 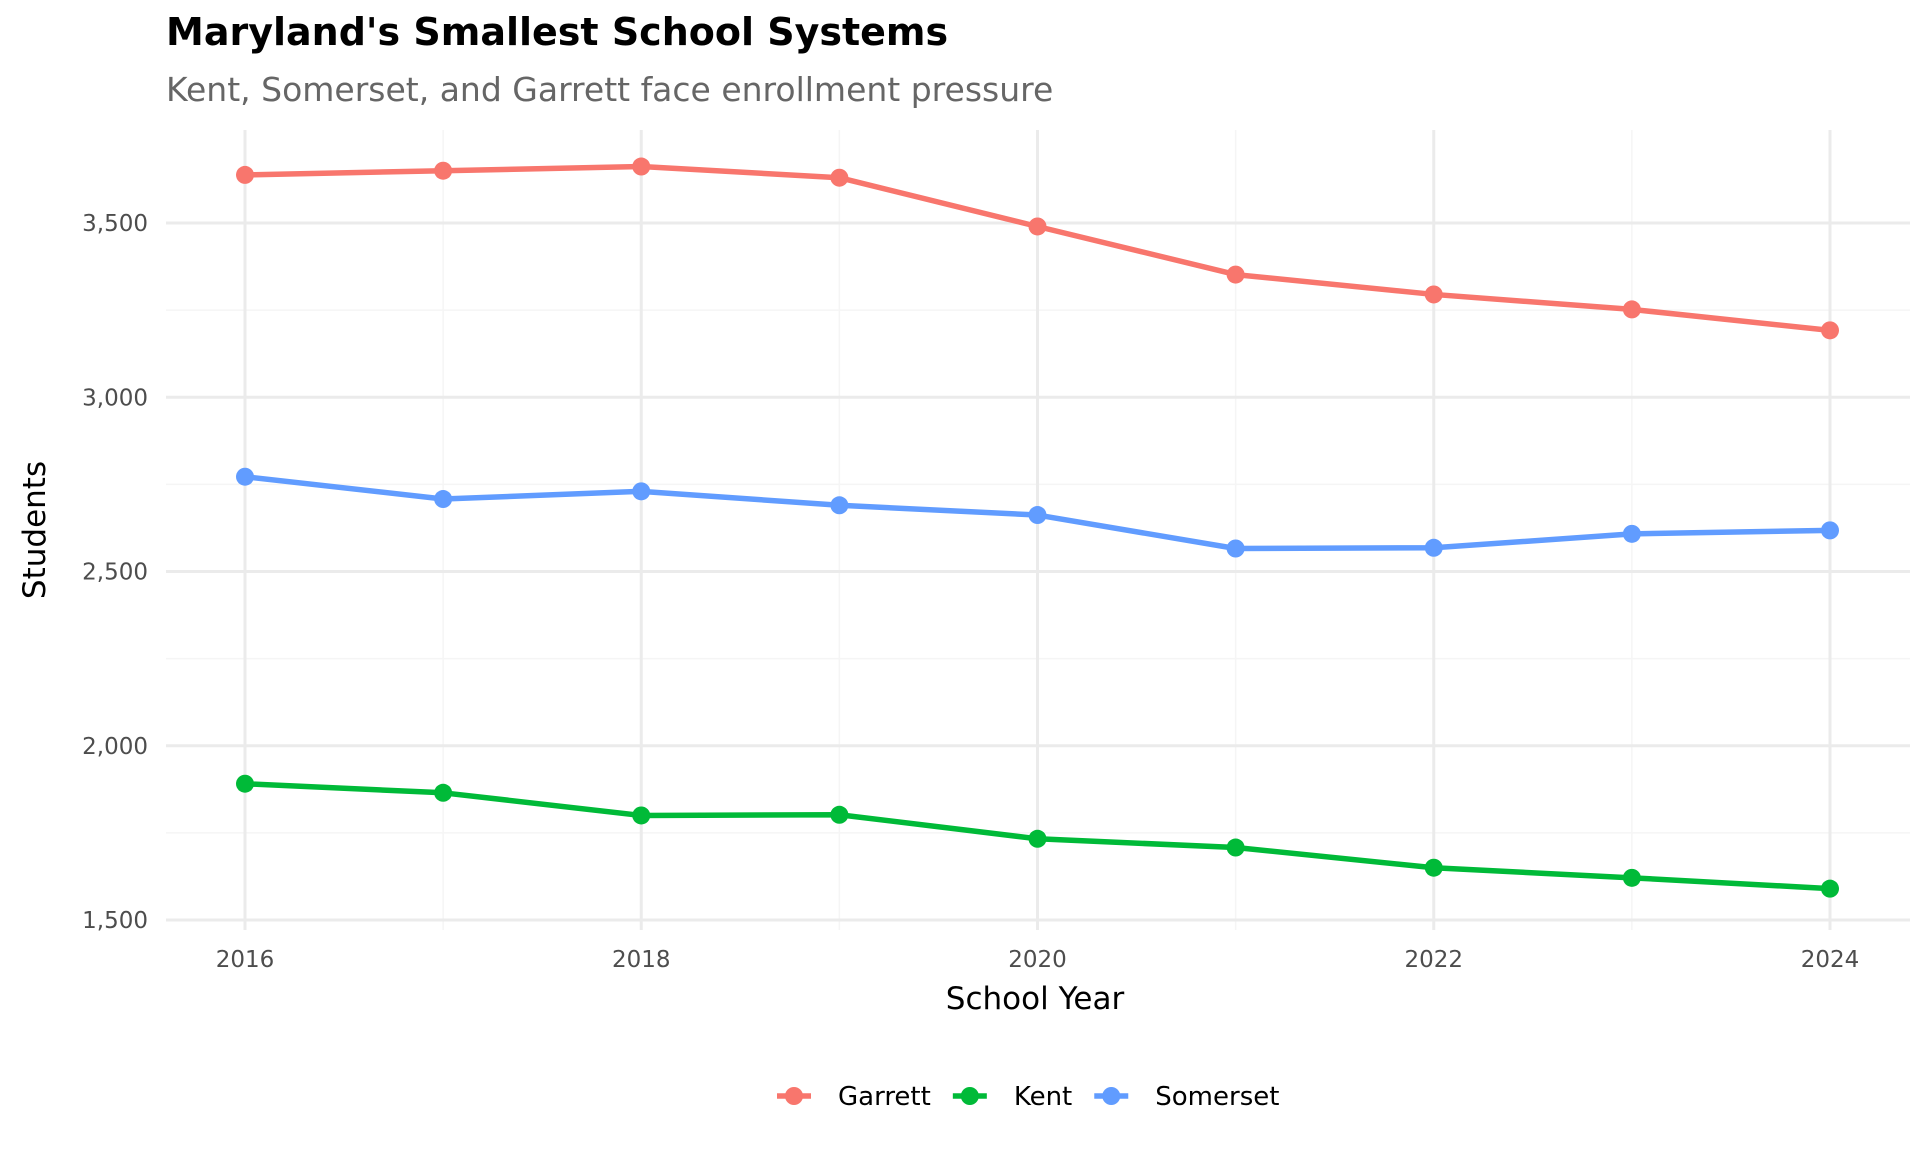 I want to click on legend-item-somerset: Somerset, so click(x=1186, y=1097).